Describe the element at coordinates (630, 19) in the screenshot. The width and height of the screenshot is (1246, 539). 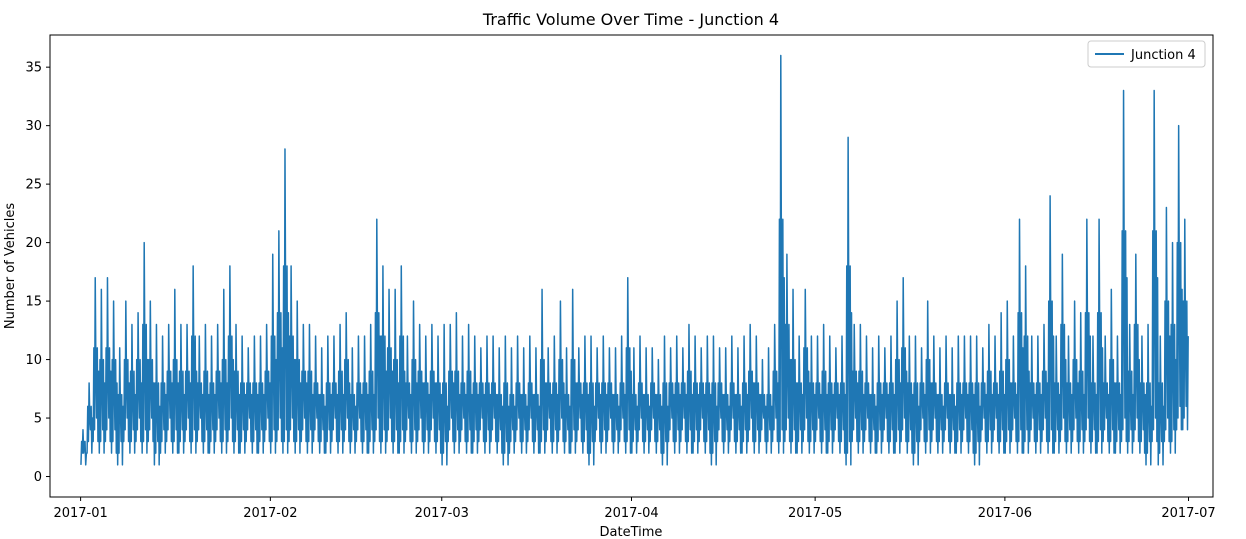
I see `chart-title: Traffic Volume Over Time - Junction 4` at that location.